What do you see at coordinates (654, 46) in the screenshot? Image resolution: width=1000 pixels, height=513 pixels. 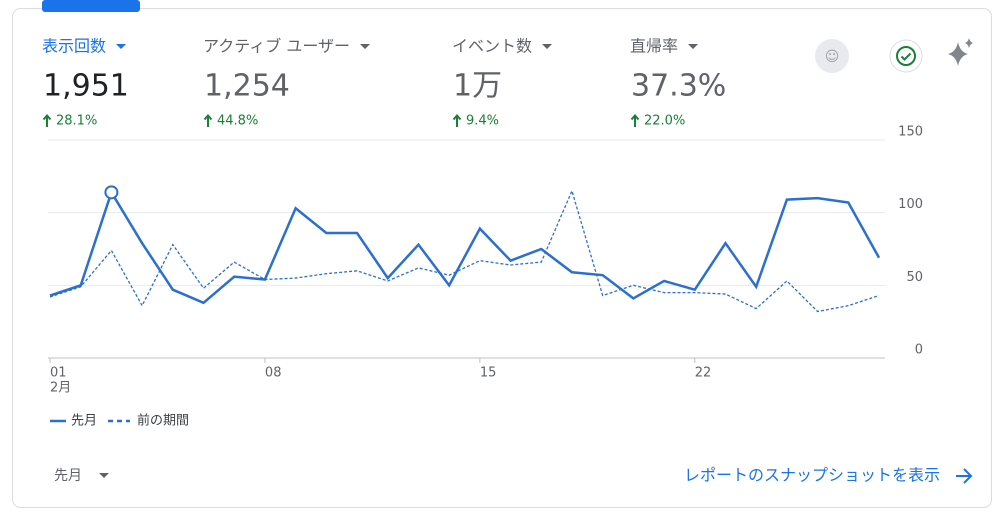 I see `metric-label: 直帰率` at bounding box center [654, 46].